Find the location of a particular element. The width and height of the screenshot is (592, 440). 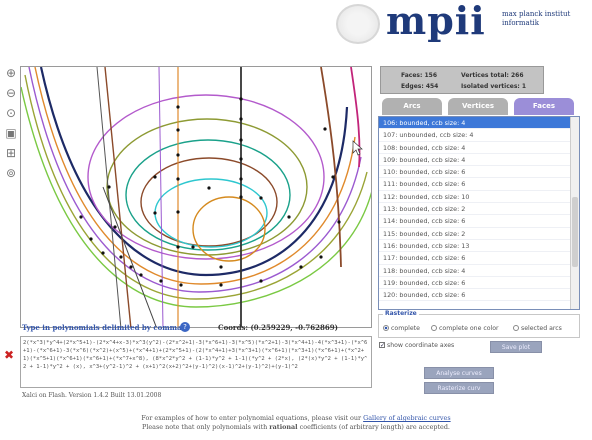

stat-isolated-vertices: Isolated vertices: 1 is located at coordinates (494, 86).